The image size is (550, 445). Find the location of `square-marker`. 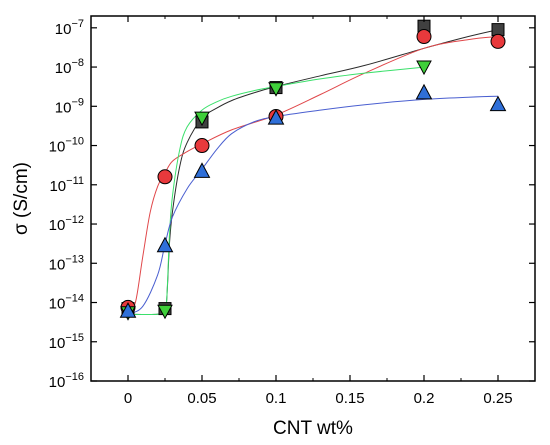

square-marker is located at coordinates (498, 30).